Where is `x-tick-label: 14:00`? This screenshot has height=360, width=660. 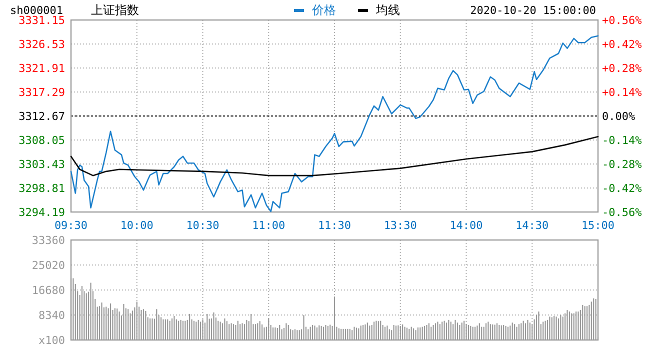
x-tick-label: 14:00 is located at coordinates (466, 225).